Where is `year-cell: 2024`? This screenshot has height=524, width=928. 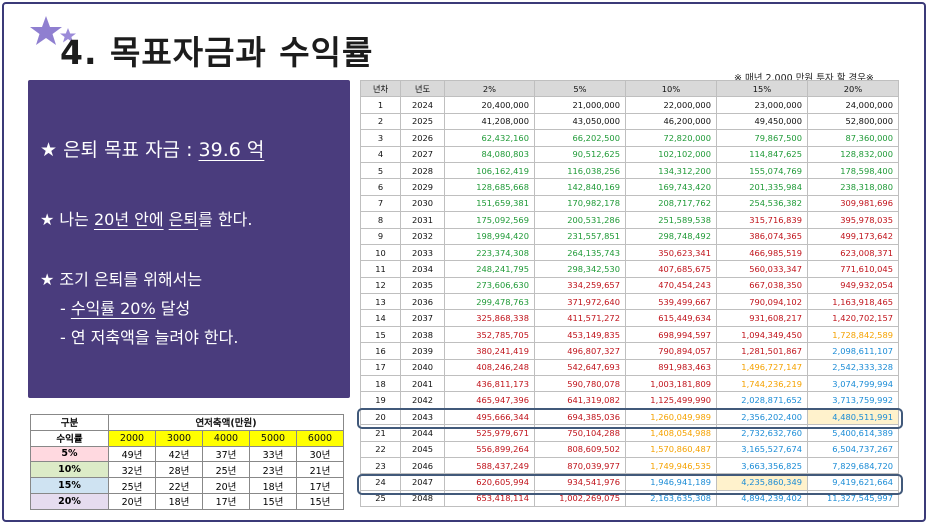
year-cell: 2024 is located at coordinates (422, 105).